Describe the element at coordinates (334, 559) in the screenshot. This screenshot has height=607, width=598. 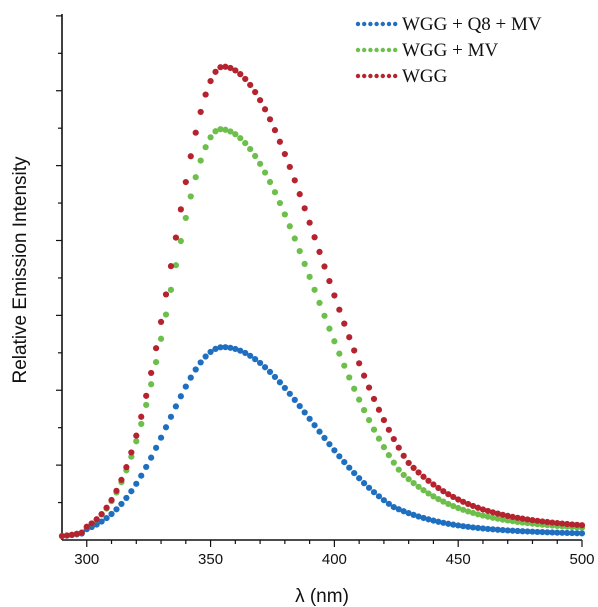
I see `x-tick-label: 400` at that location.